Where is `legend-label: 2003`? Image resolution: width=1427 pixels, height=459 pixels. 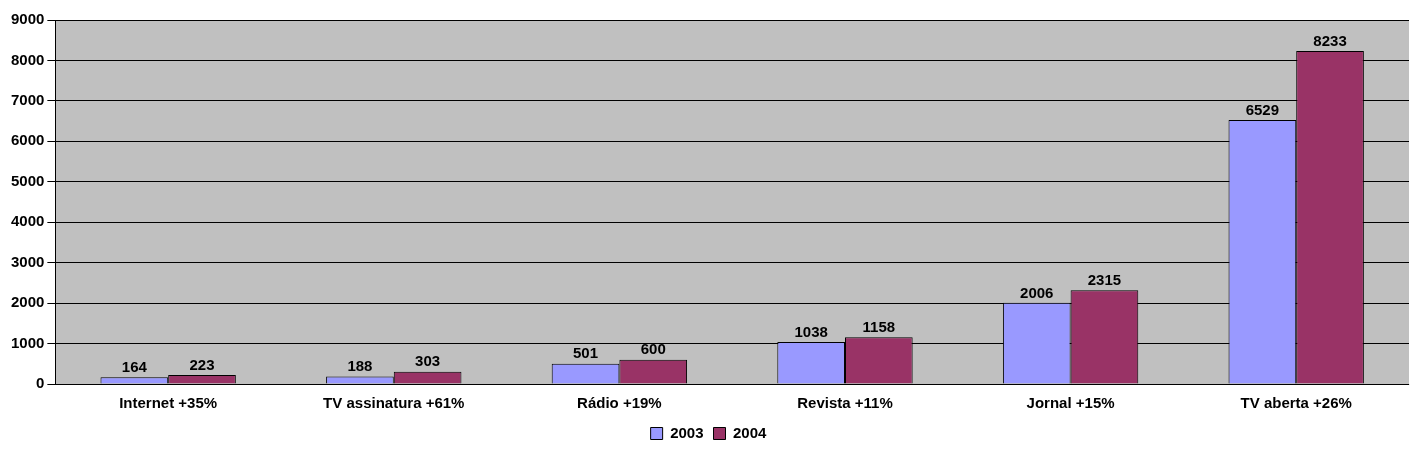
legend-label: 2003 is located at coordinates (687, 432).